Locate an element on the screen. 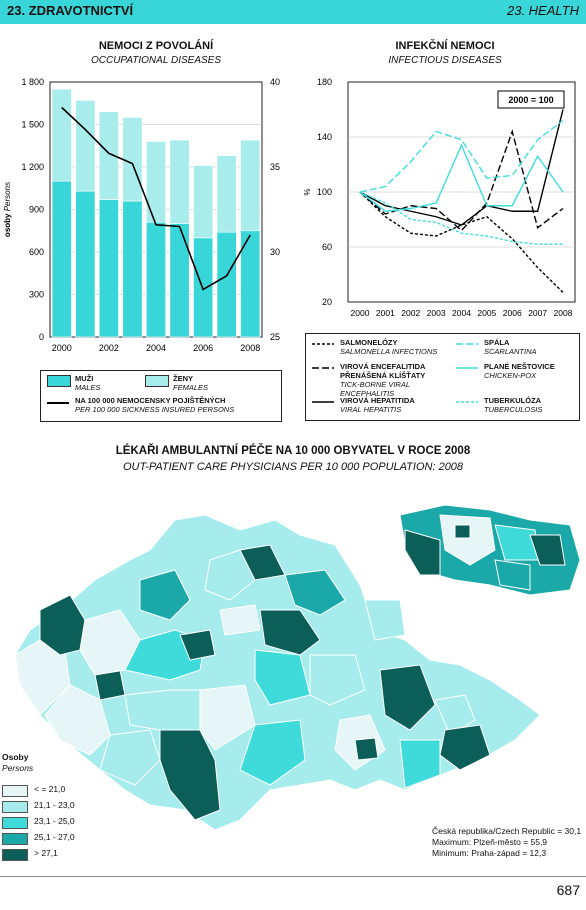  legend-label-en: SCARLANTINA is located at coordinates (510, 351).